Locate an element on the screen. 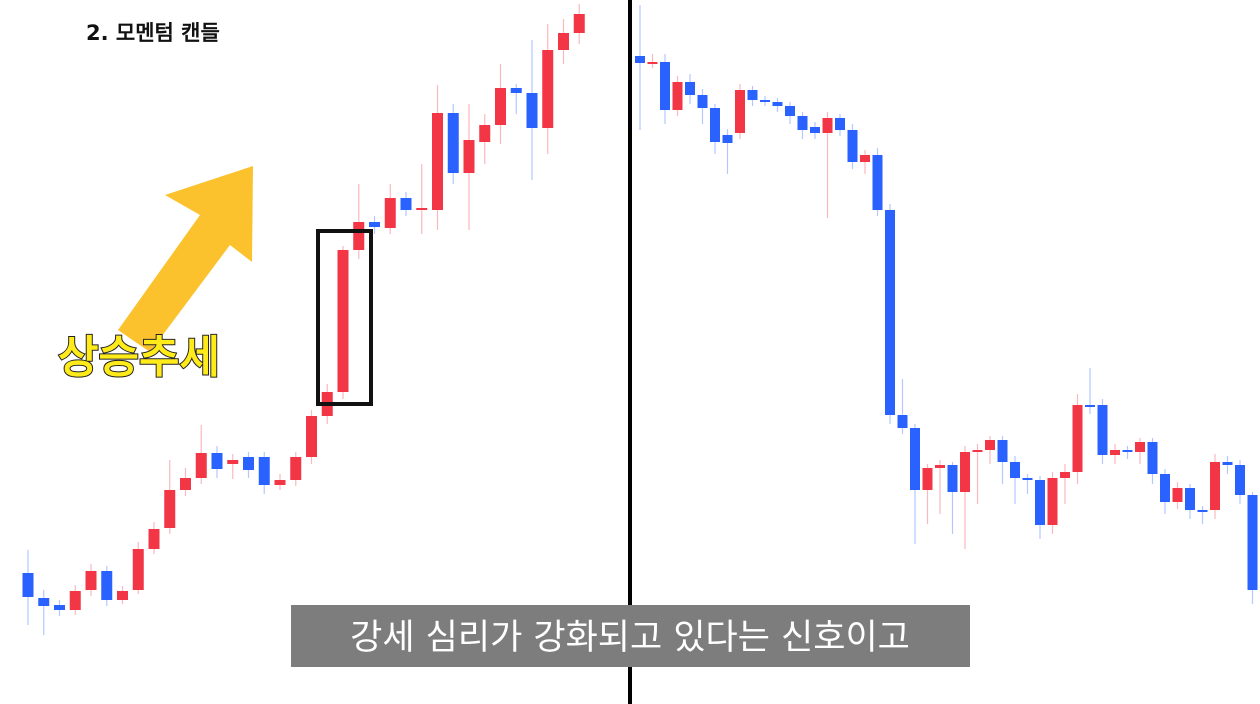  annotation: 상승추세 is located at coordinates (139, 357).